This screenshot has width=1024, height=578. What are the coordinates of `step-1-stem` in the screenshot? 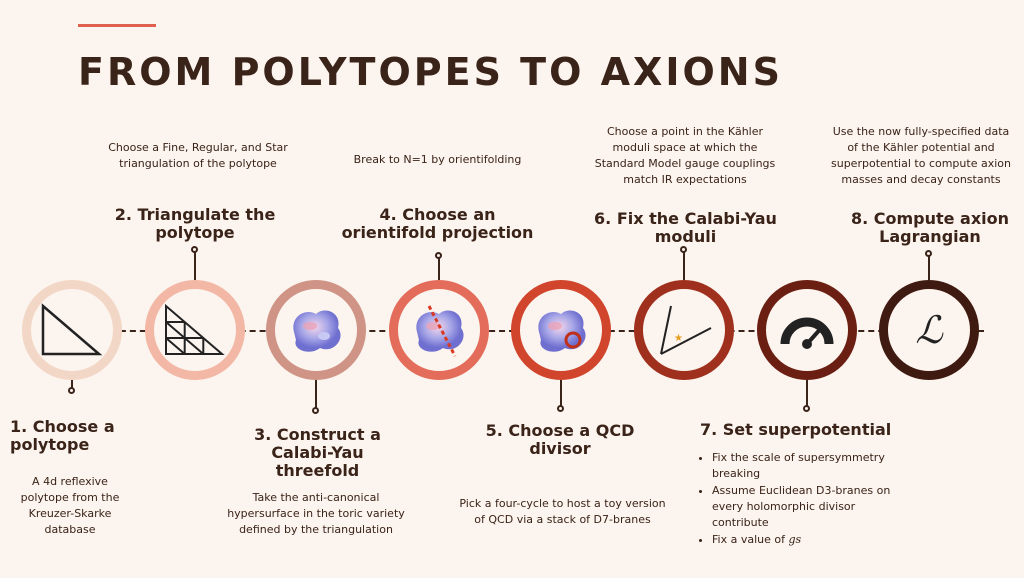 It's located at (72, 384).